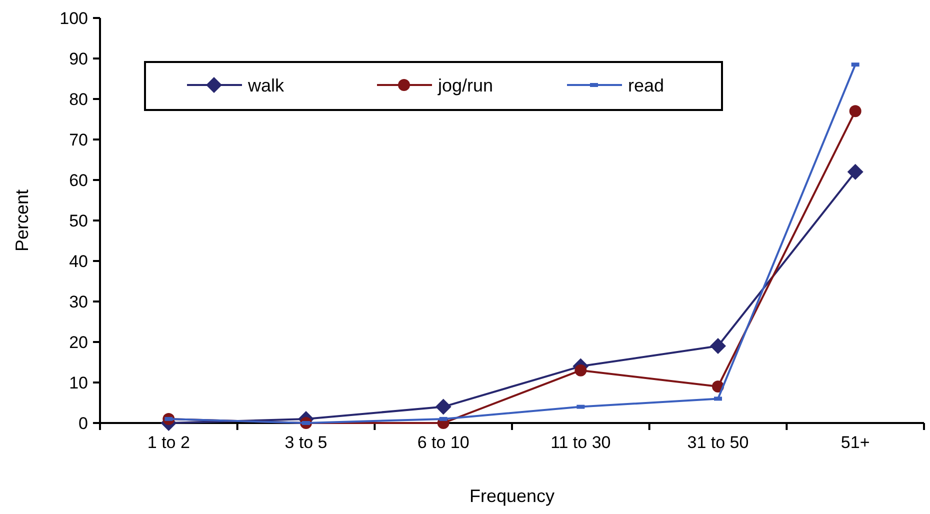  I want to click on y-tick-label: 20, so click(78, 342).